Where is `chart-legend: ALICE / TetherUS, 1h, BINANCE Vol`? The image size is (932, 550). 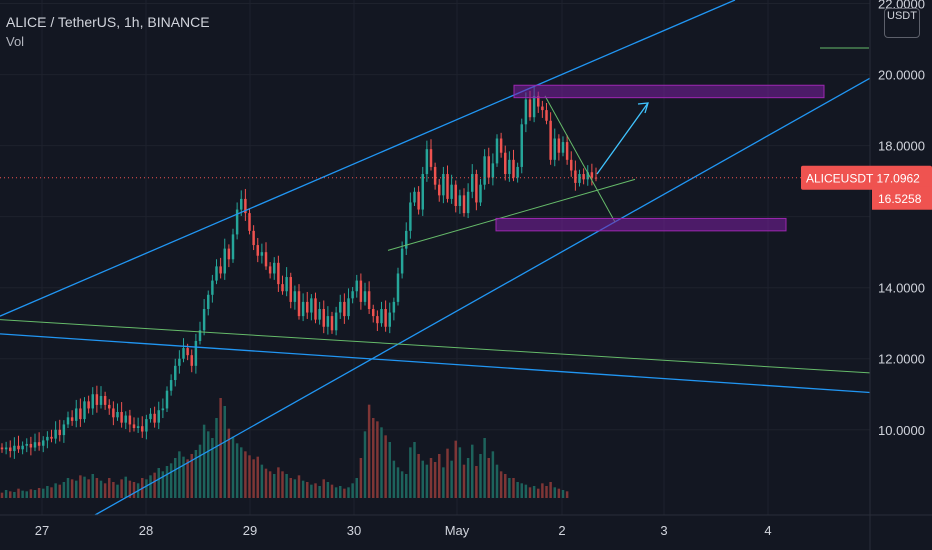 chart-legend: ALICE / TetherUS, 1h, BINANCE Vol is located at coordinates (108, 31).